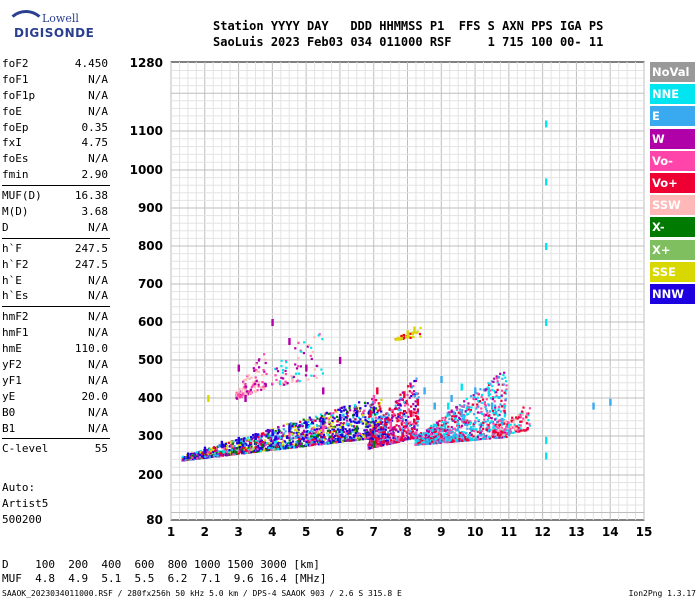 The image size is (700, 600). Describe the element at coordinates (441, 532) in the screenshot. I see `x-tick-label: 9` at that location.